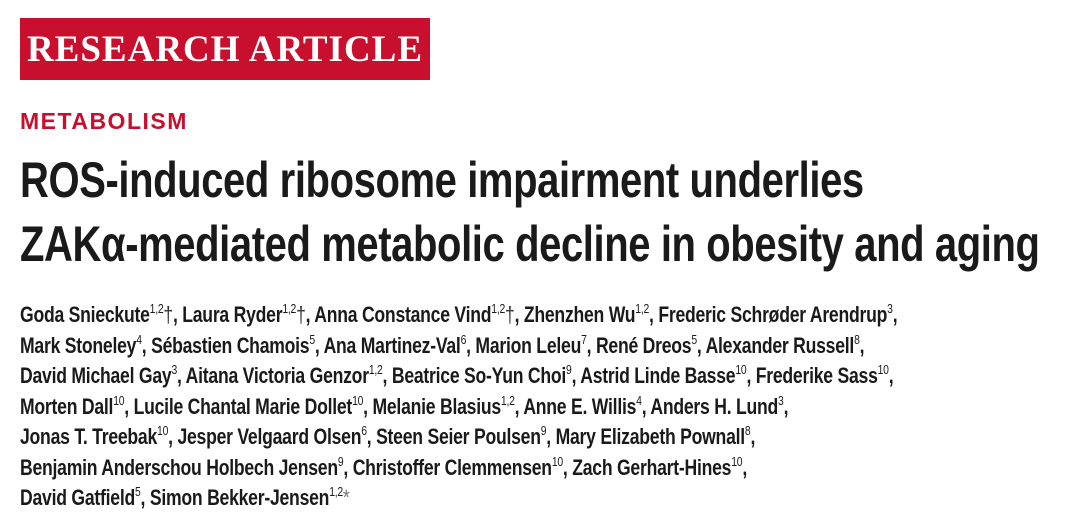  What do you see at coordinates (239, 497) in the screenshot?
I see `author-name: Simon Bekker-Jensen` at bounding box center [239, 497].